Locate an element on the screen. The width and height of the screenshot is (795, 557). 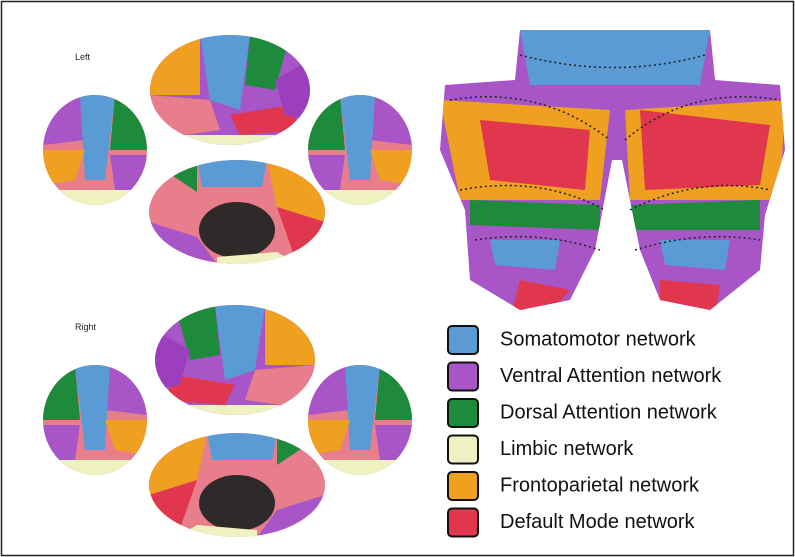
legend-label: Frontoparietal network is located at coordinates (600, 485).